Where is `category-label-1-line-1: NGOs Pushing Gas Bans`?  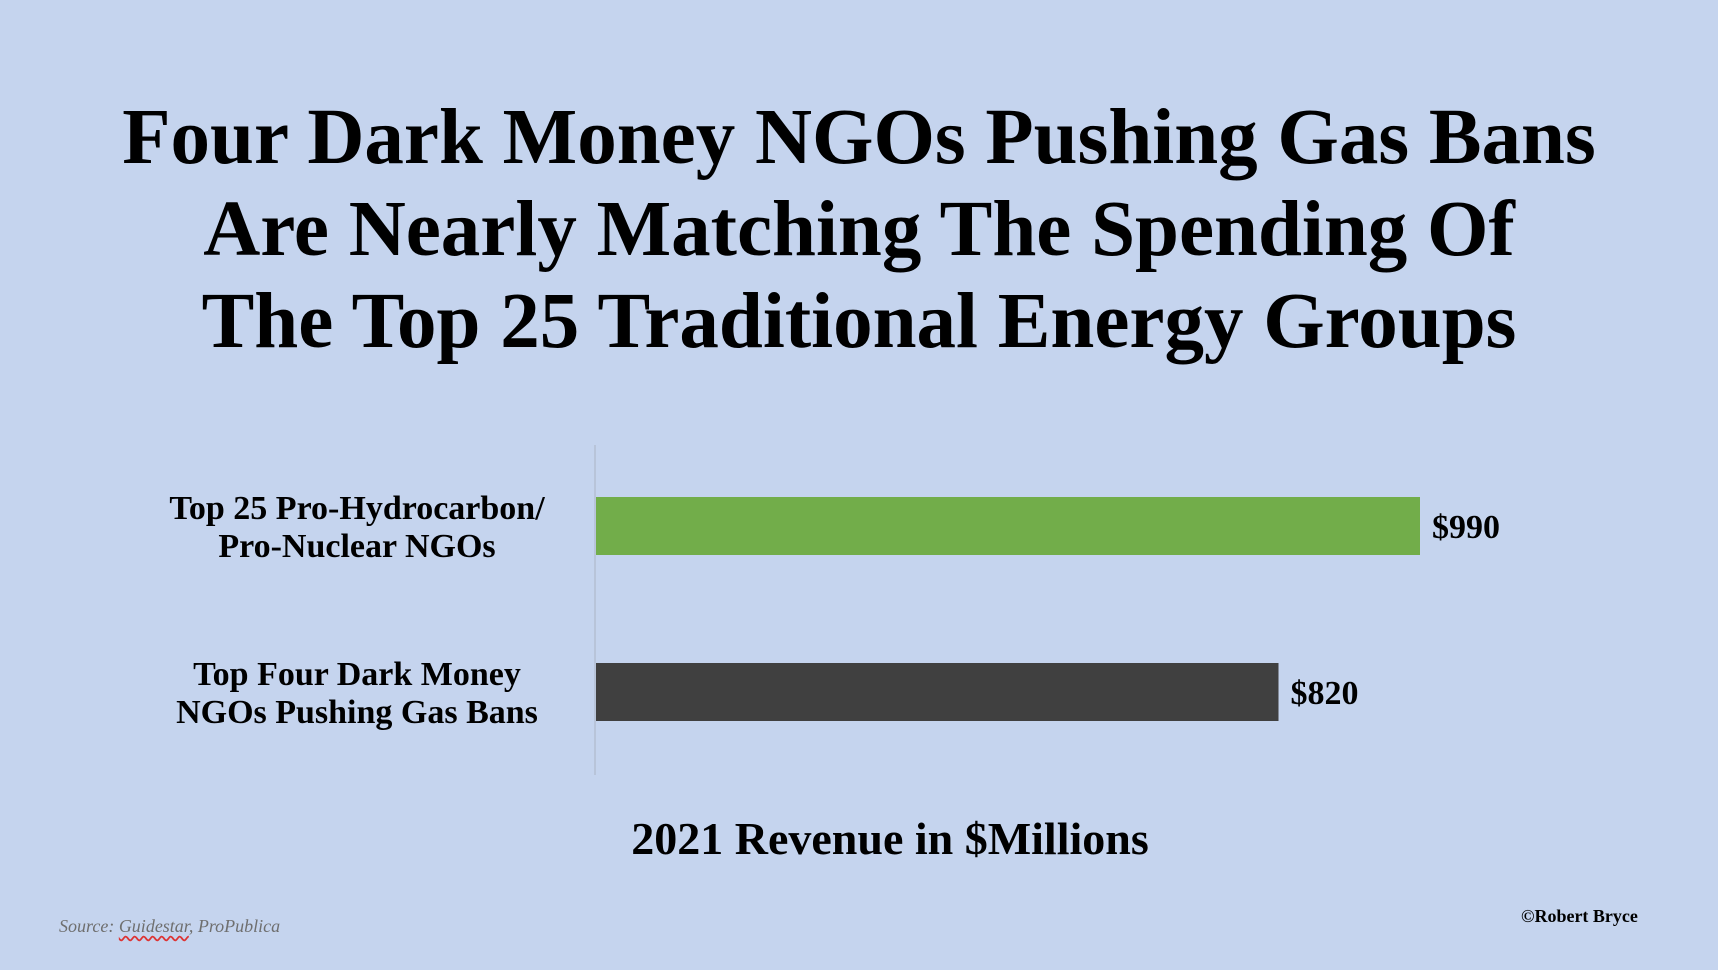 category-label-1-line-1: NGOs Pushing Gas Bans is located at coordinates (357, 712).